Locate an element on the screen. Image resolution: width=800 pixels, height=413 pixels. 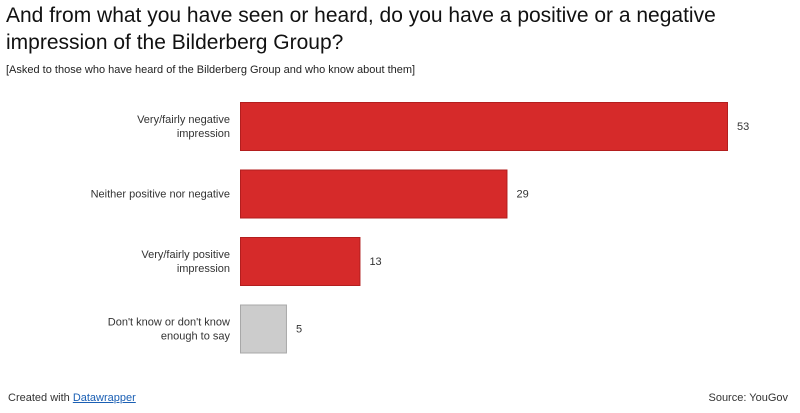
category-label-3: Don't know or don't know enough to say is located at coordinates (169, 330).